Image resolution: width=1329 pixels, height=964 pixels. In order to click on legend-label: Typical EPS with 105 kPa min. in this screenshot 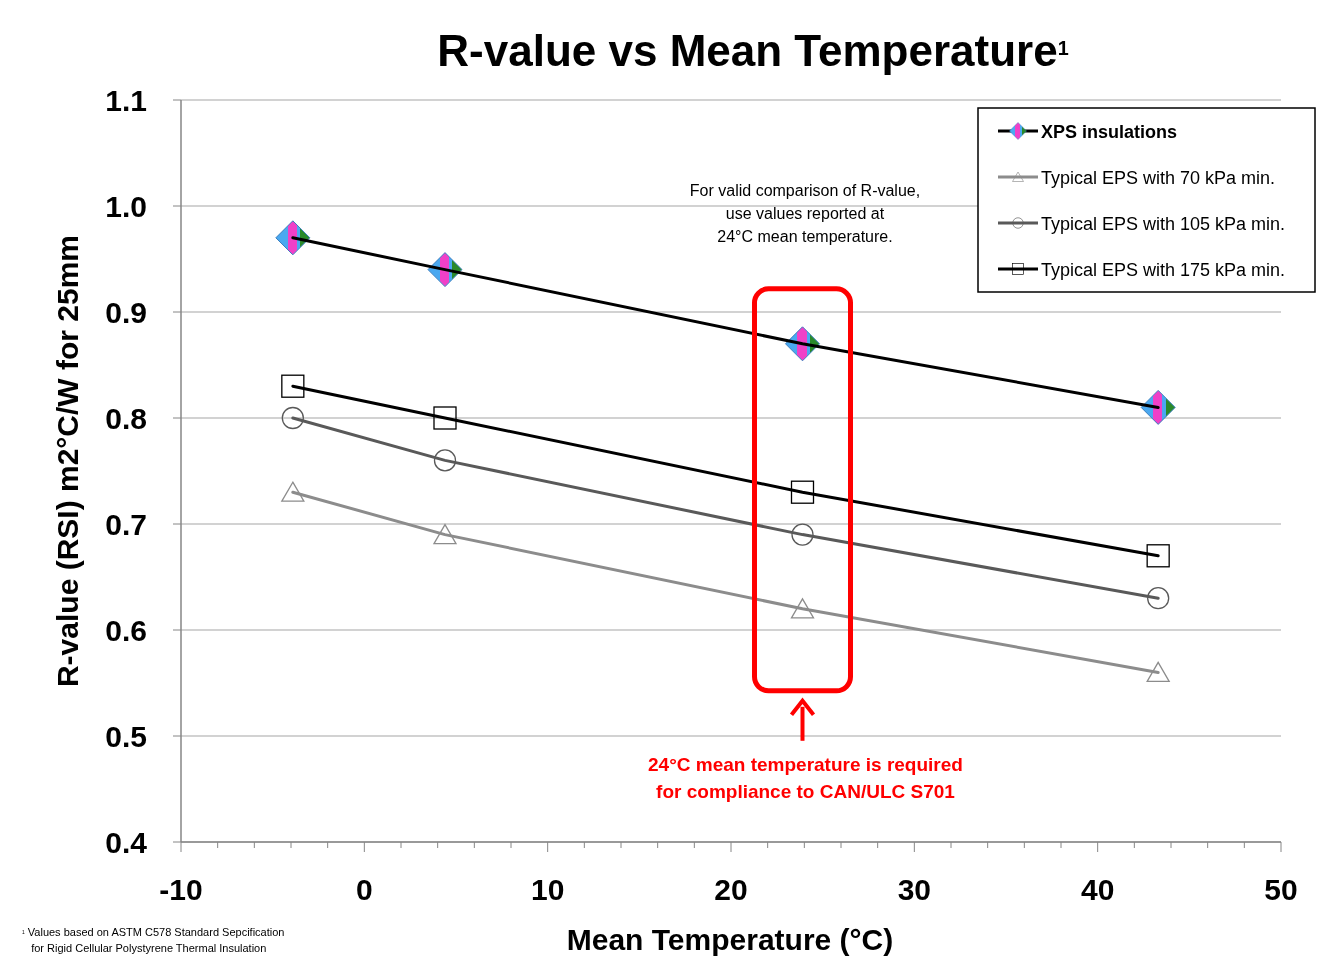, I will do `click(1163, 224)`.